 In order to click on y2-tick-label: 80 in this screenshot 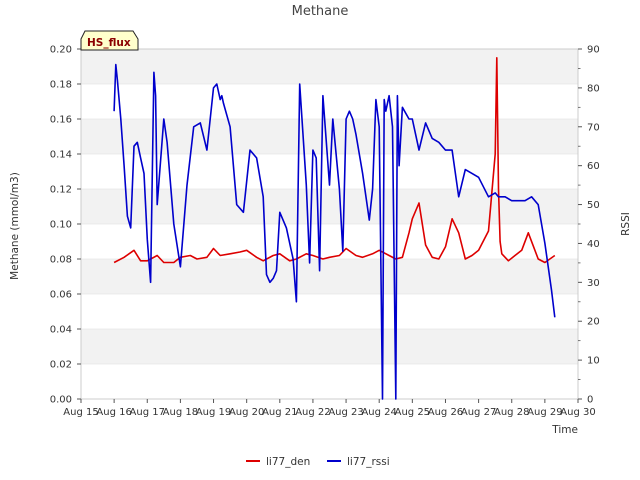, I will do `click(593, 88)`.